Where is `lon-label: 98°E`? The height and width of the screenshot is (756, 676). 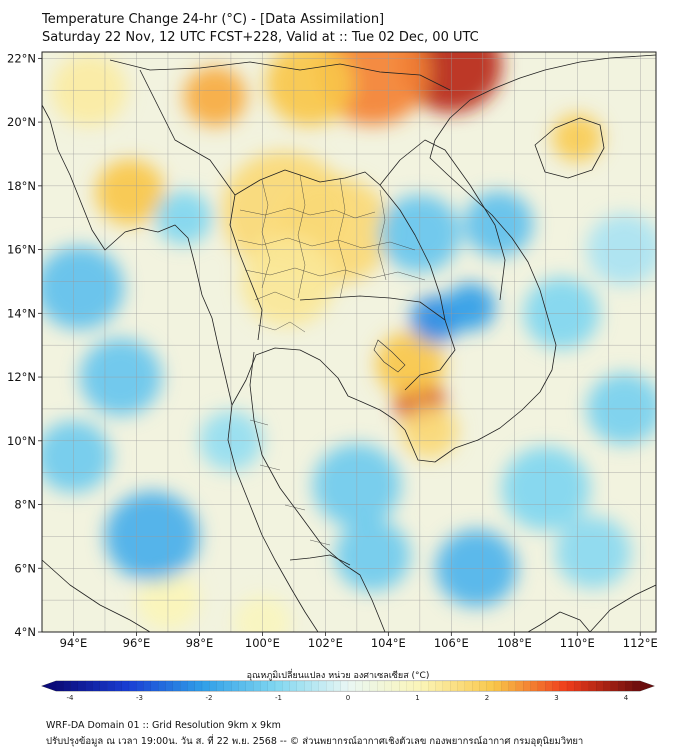 lon-label: 98°E is located at coordinates (200, 643).